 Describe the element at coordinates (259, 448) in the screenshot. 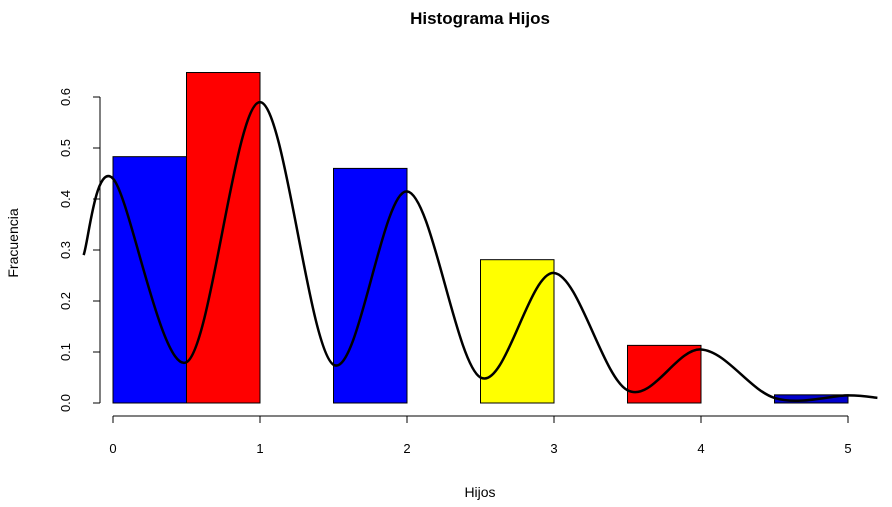

I see `x-tick-label: 1` at that location.